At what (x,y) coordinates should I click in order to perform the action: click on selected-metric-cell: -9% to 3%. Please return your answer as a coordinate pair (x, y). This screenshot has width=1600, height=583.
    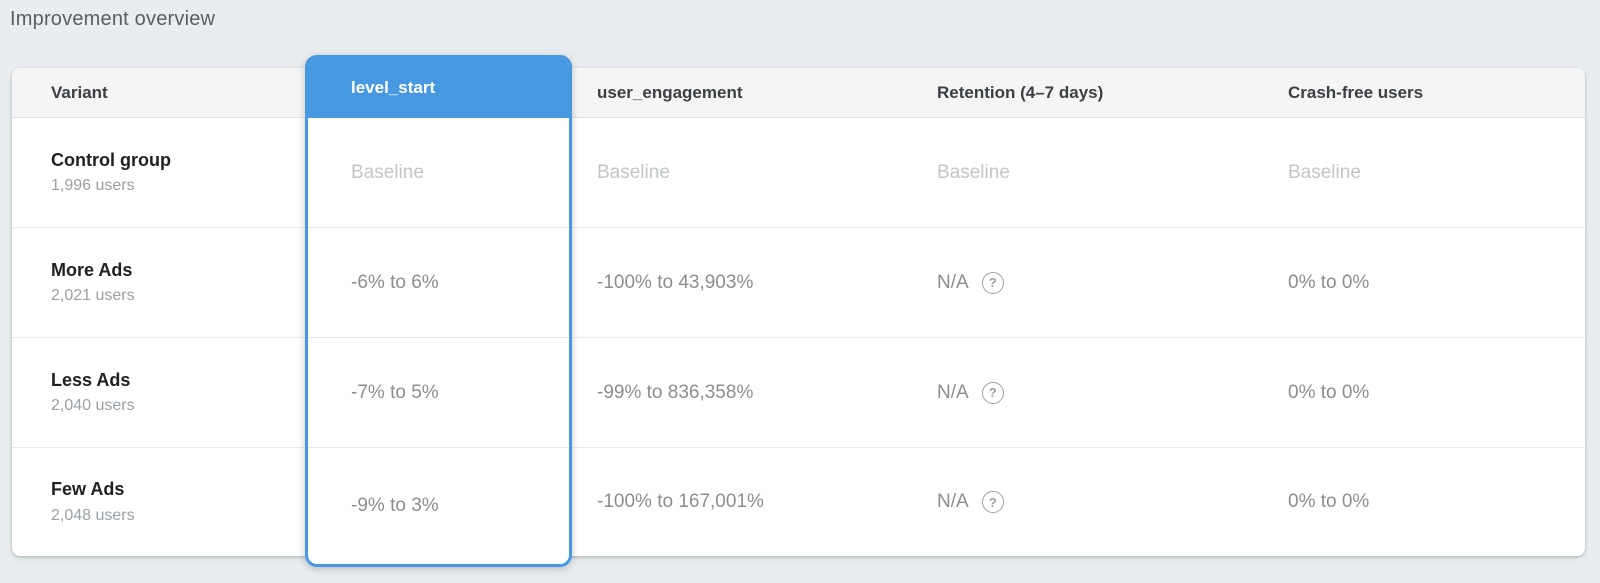
    Looking at the image, I should click on (438, 506).